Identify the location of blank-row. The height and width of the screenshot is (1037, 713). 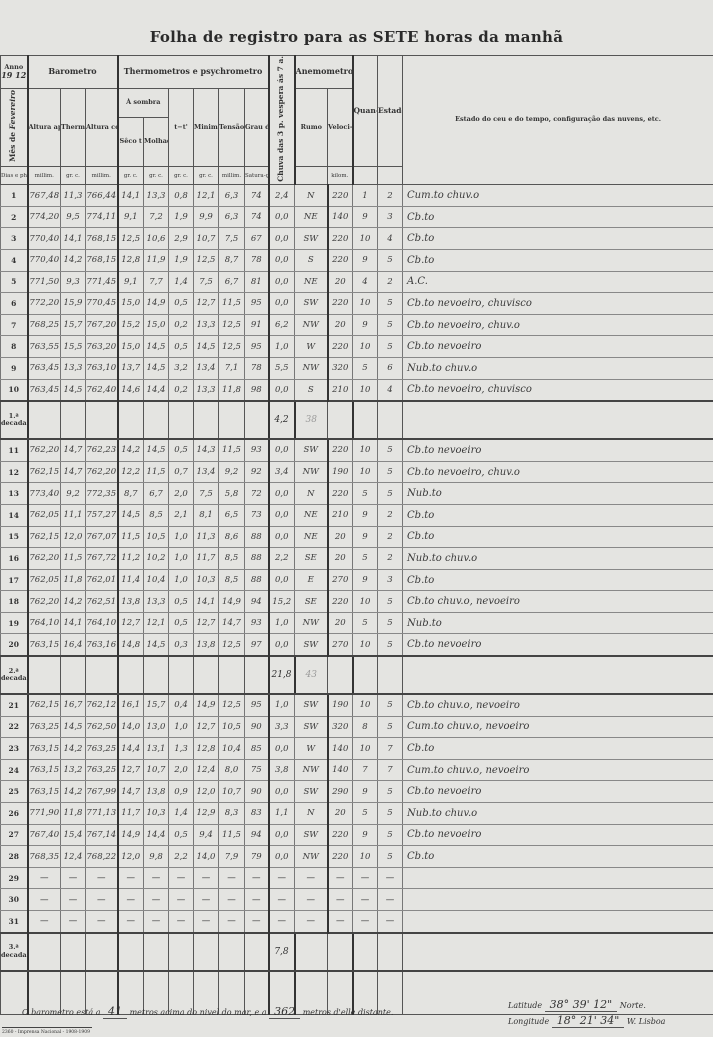
(356, 992).